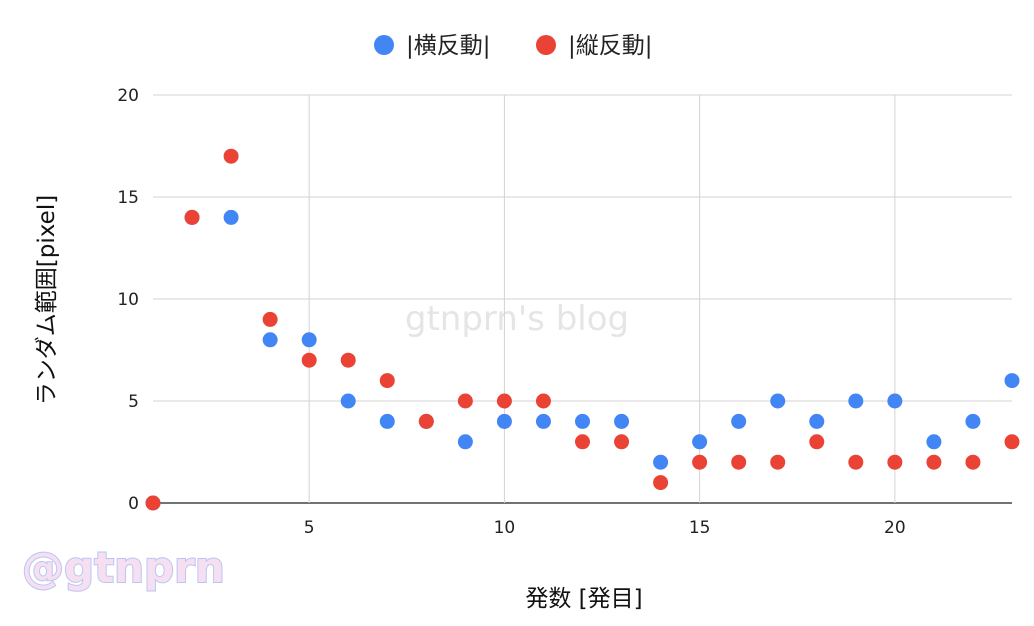 This screenshot has width=1034, height=626. Describe the element at coordinates (128, 96) in the screenshot. I see `y-tick-label: 20` at that location.